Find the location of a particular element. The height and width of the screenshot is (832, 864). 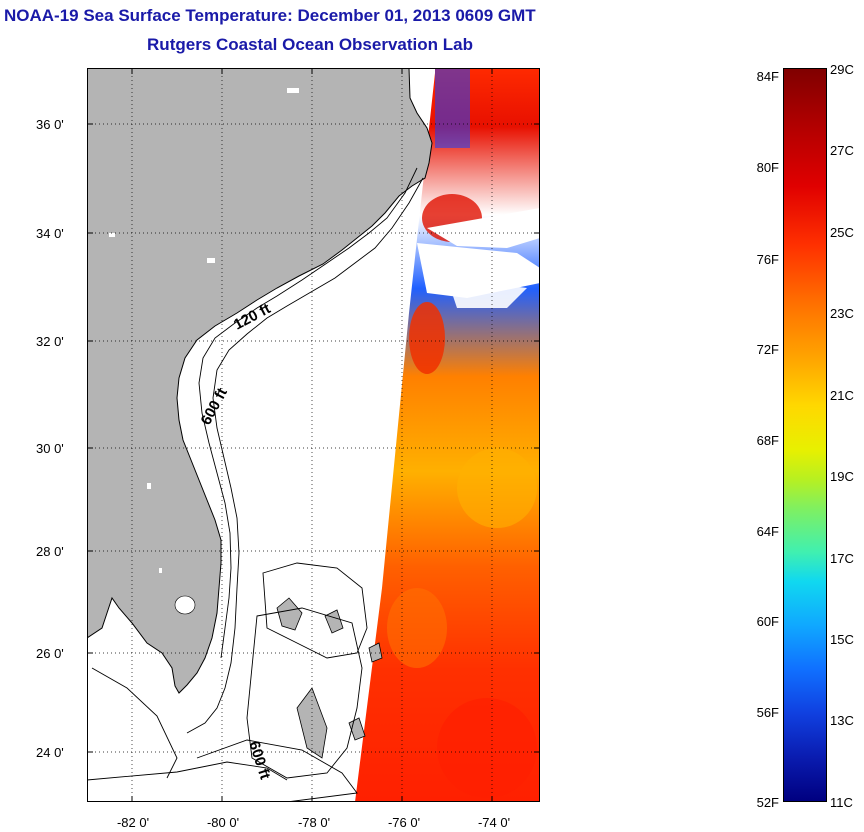

colorbar-f-label-64: 64F is located at coordinates (767, 531).